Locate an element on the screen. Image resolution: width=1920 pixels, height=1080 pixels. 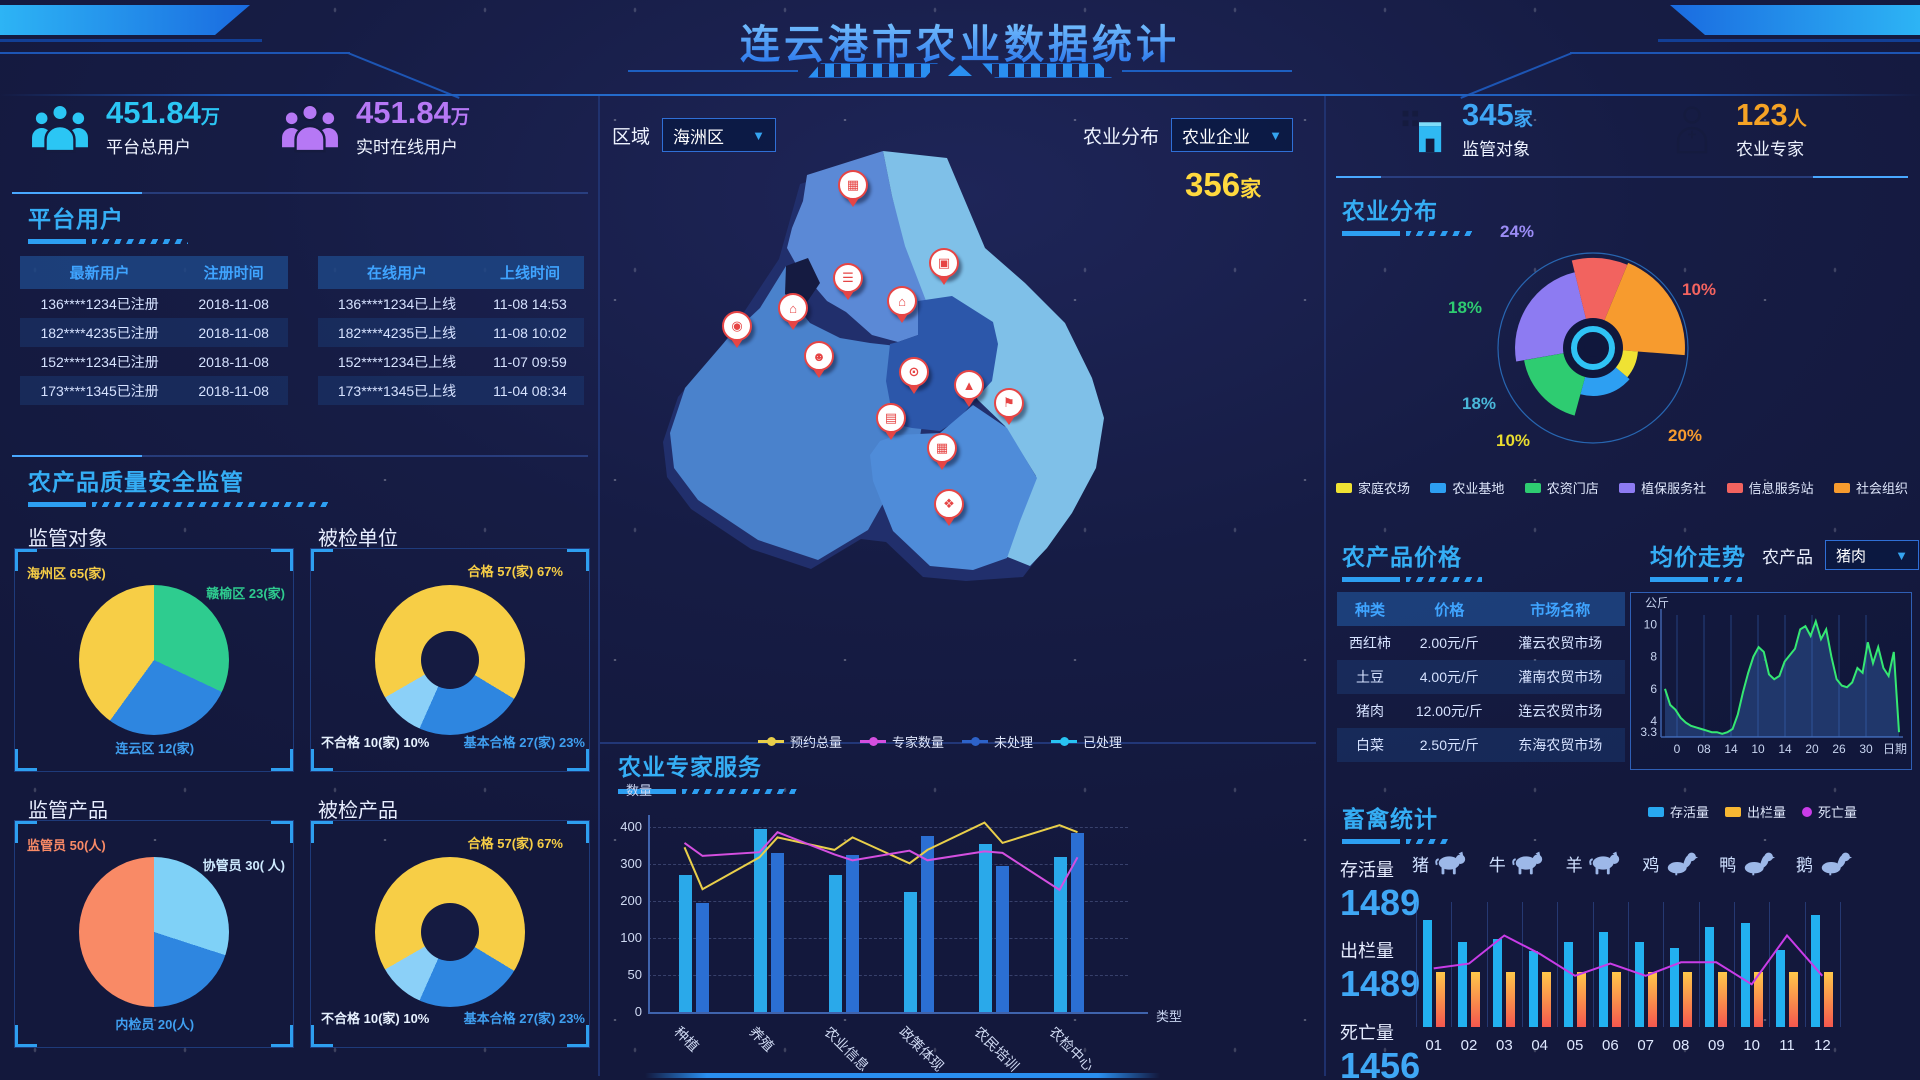
stat-label: 农业专家 is located at coordinates (1770, 150).